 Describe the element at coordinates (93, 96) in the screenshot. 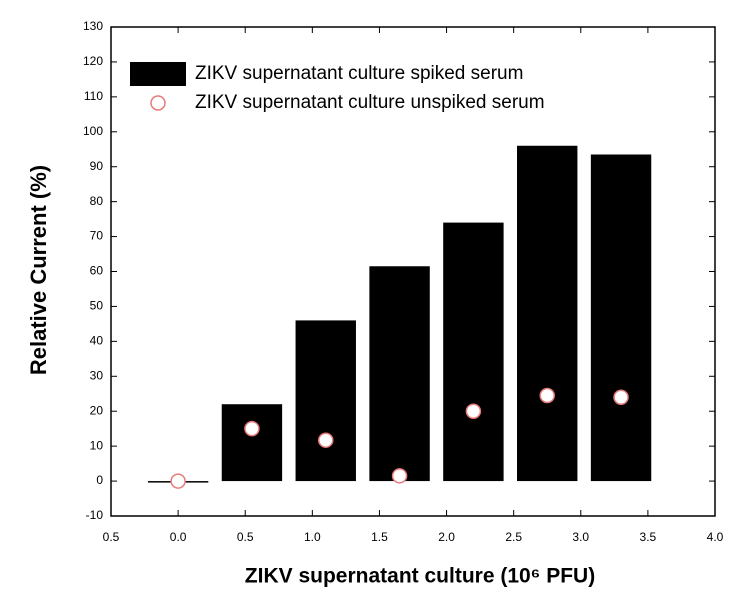

I see `y-tick-label: 110` at that location.